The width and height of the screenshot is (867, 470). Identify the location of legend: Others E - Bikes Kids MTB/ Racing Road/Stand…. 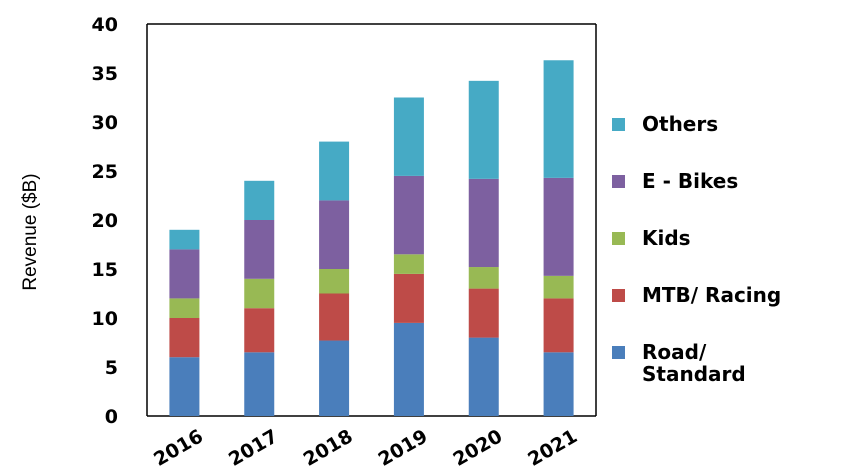
(696, 249).